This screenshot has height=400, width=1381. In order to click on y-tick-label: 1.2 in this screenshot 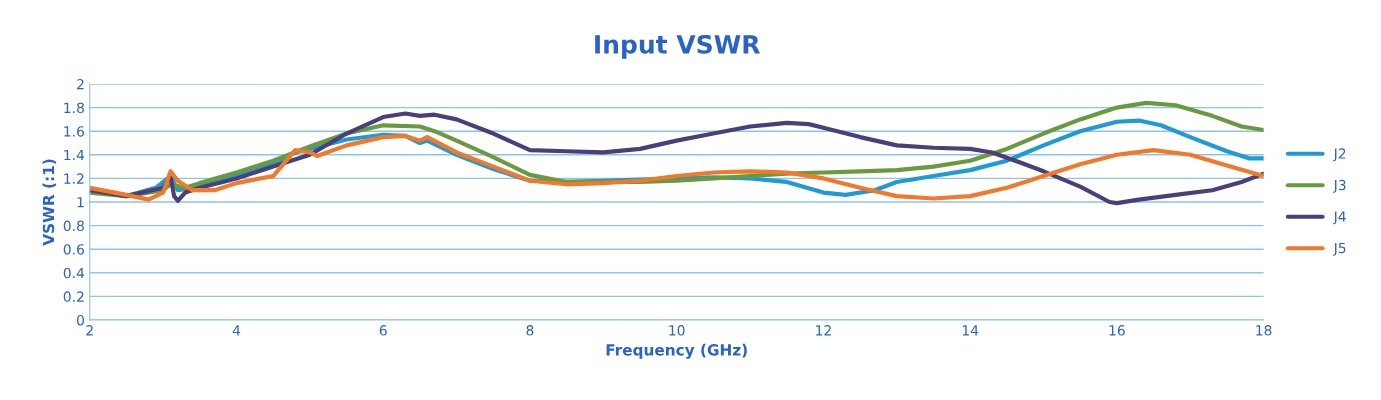, I will do `click(74, 178)`.